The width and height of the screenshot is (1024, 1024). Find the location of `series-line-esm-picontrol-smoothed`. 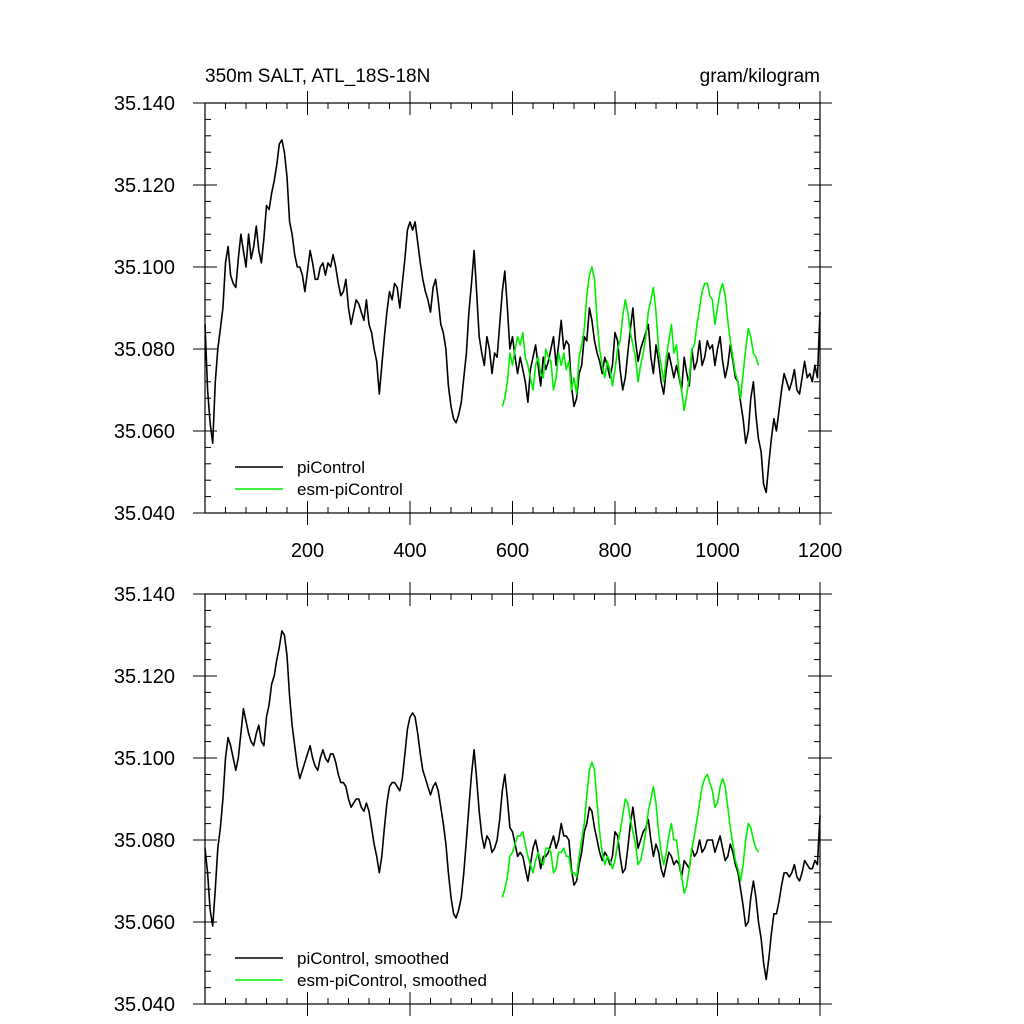

series-line-esm-picontrol-smoothed is located at coordinates (630, 829).